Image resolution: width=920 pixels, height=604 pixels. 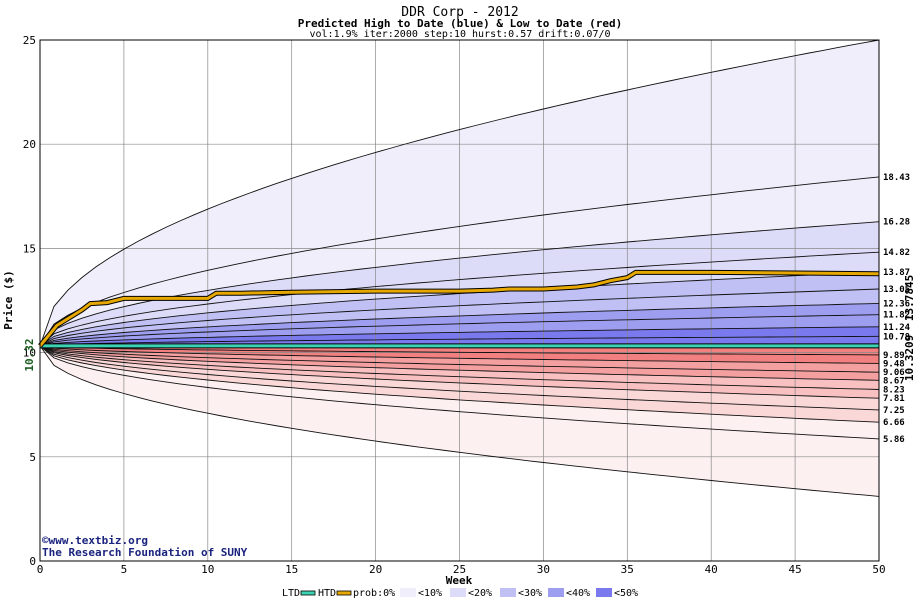 I want to click on x-tick-label: 45, so click(x=794, y=569).